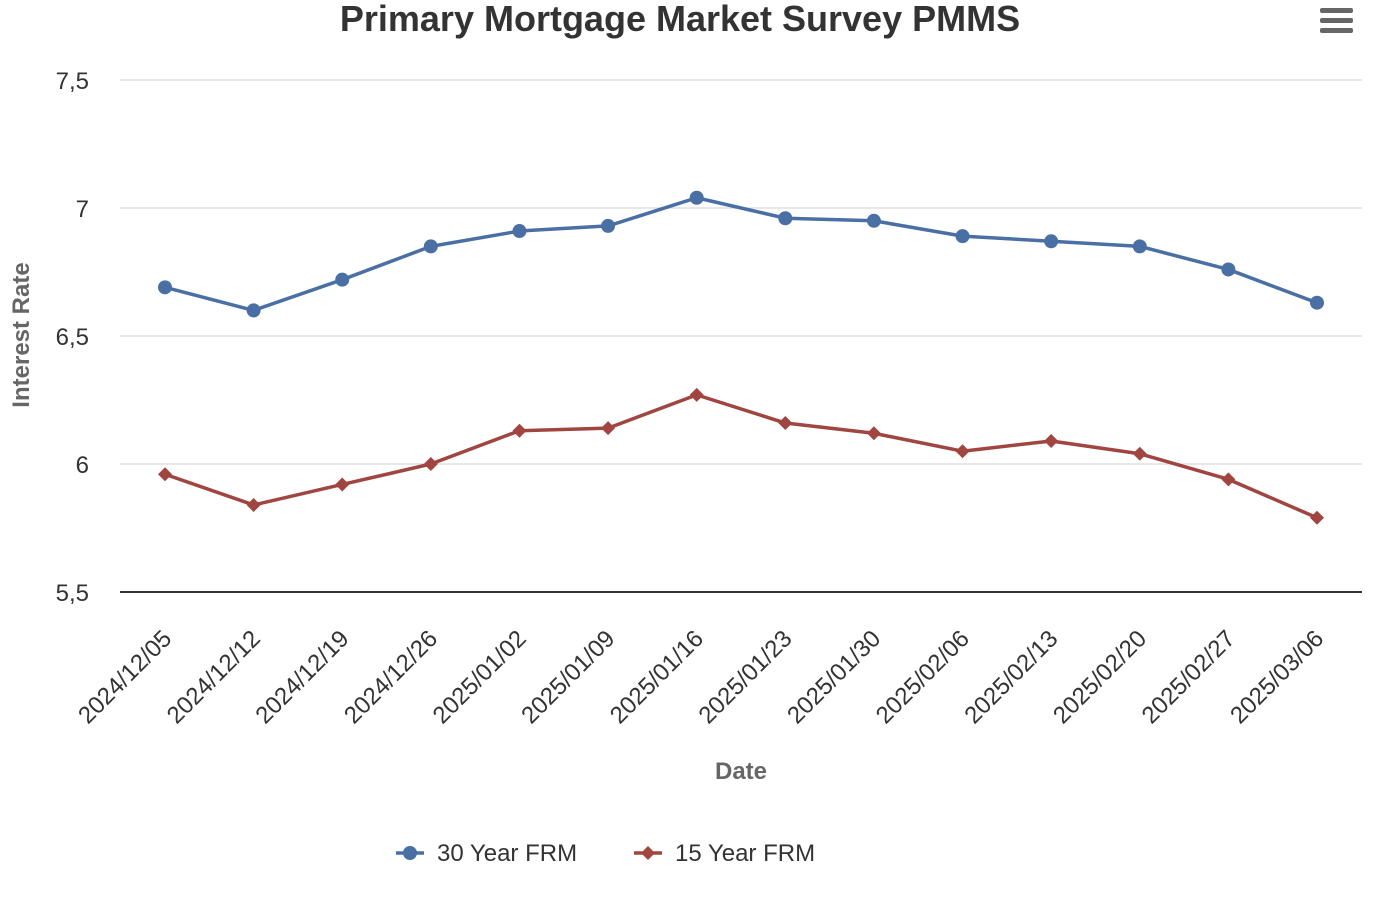 Image resolution: width=1380 pixels, height=905 pixels. What do you see at coordinates (480, 677) in the screenshot?
I see `x-tick-label: 2025/01/02` at bounding box center [480, 677].